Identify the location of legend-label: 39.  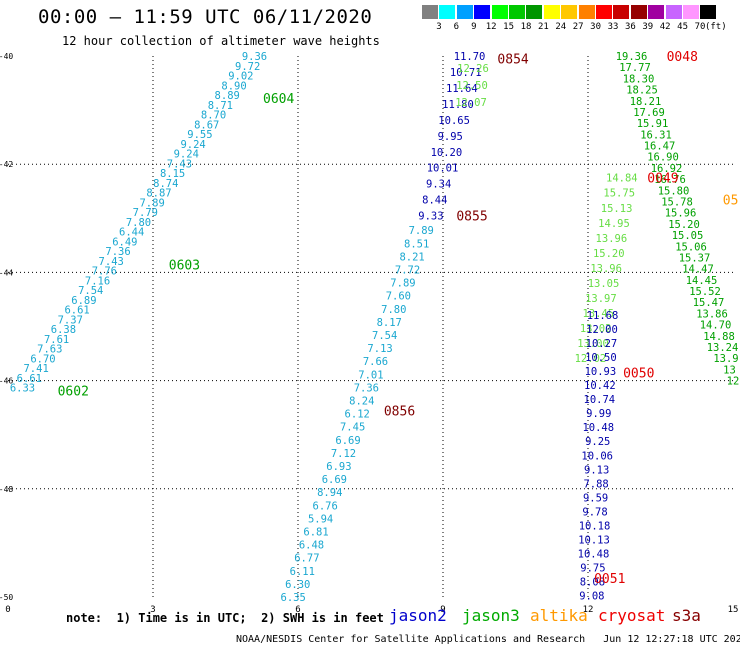
(648, 27).